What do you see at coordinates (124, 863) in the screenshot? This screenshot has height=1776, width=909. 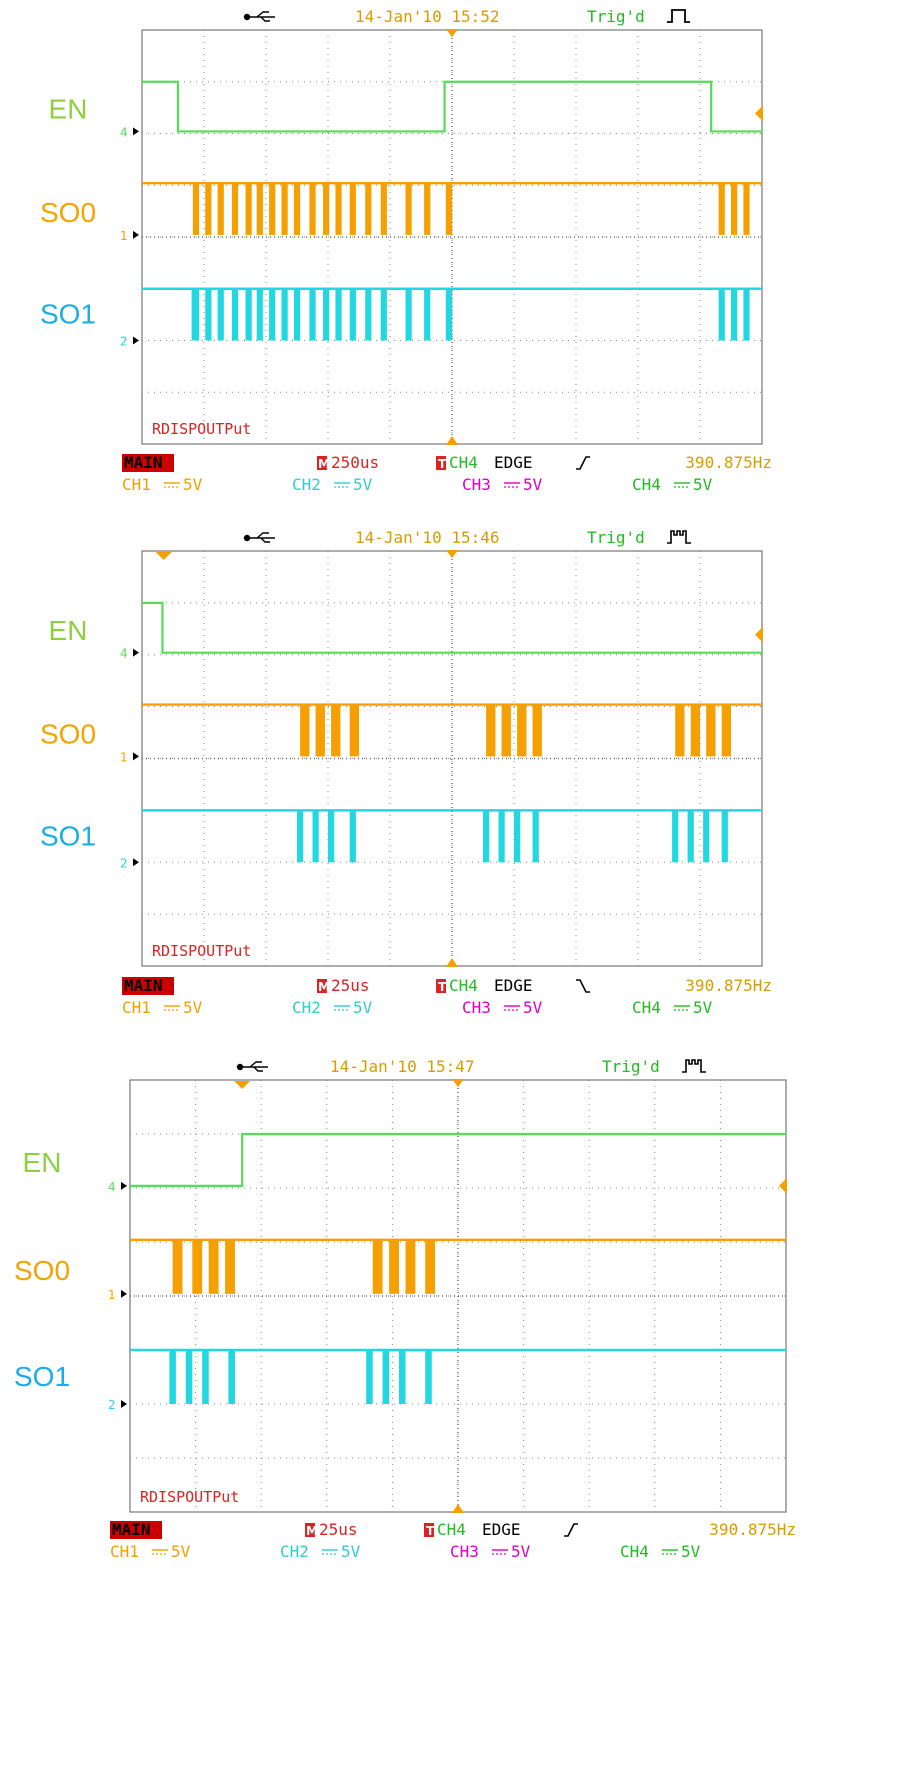 I see `channel-marker-2: 2` at bounding box center [124, 863].